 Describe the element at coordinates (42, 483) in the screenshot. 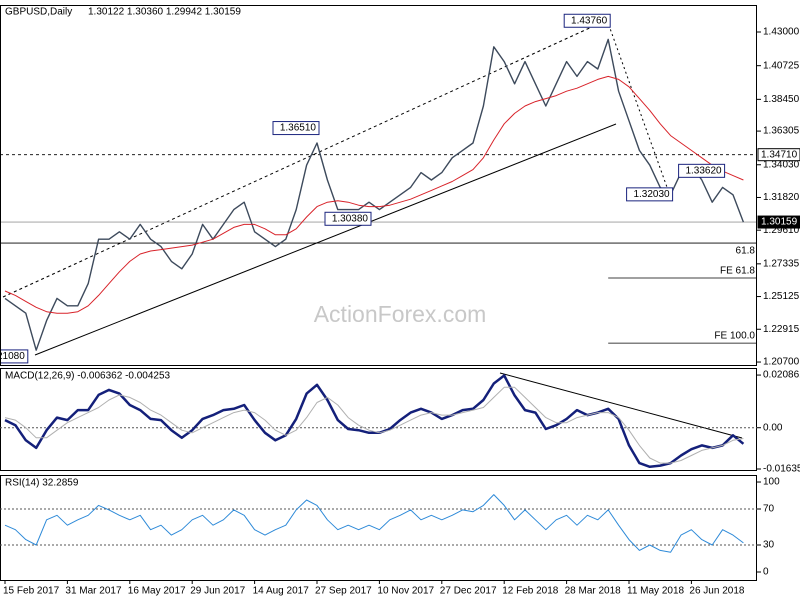

I see `rsi-title: RSI(14) 32.2859` at that location.